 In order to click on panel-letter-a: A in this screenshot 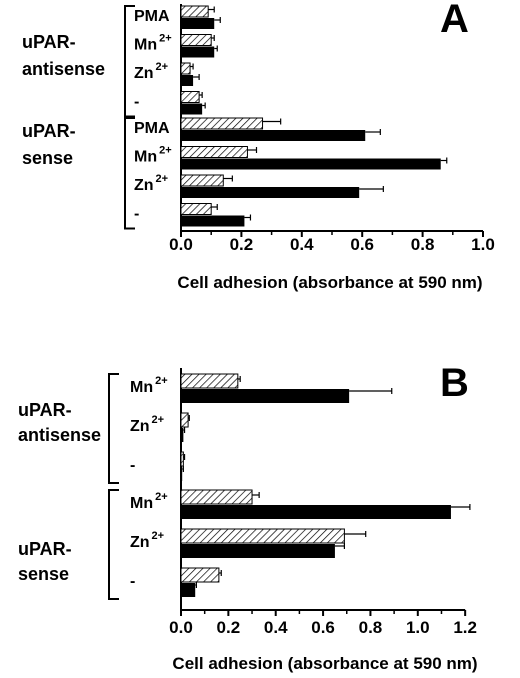, I will do `click(454, 20)`.